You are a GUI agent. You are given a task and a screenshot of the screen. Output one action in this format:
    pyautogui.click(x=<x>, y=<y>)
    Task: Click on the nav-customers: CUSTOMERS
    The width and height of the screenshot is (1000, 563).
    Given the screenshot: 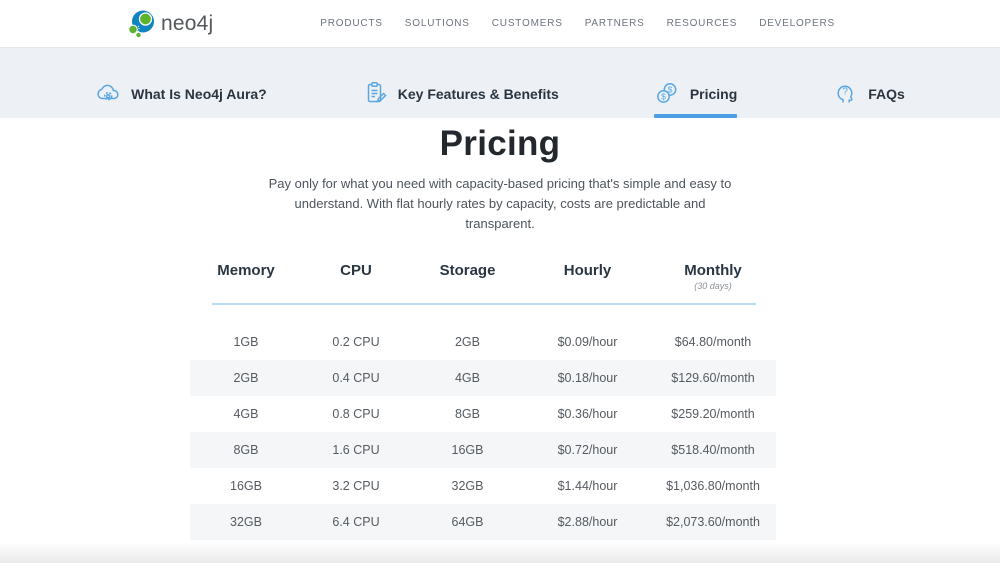 What is the action you would take?
    pyautogui.click(x=527, y=23)
    